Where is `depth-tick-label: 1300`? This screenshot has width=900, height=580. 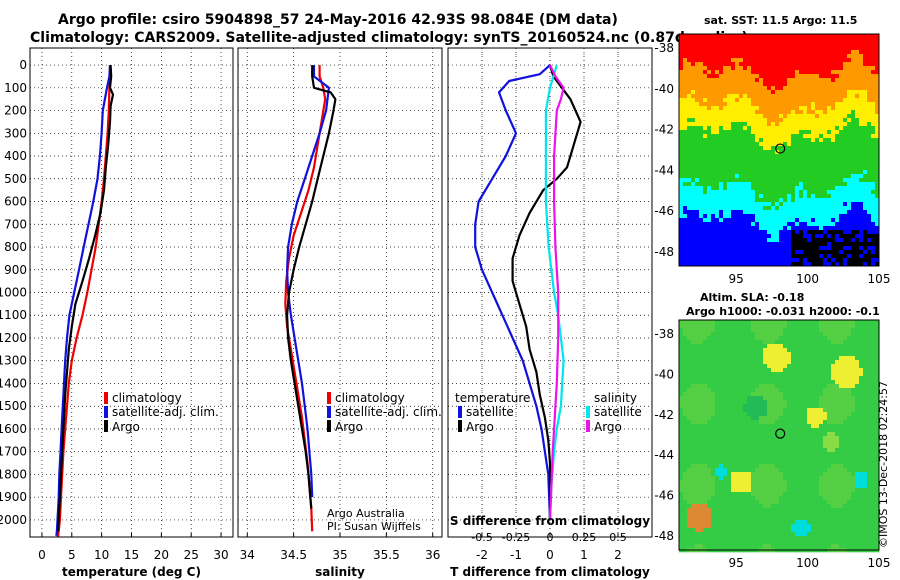
depth-tick-label: 1300 is located at coordinates (13, 361).